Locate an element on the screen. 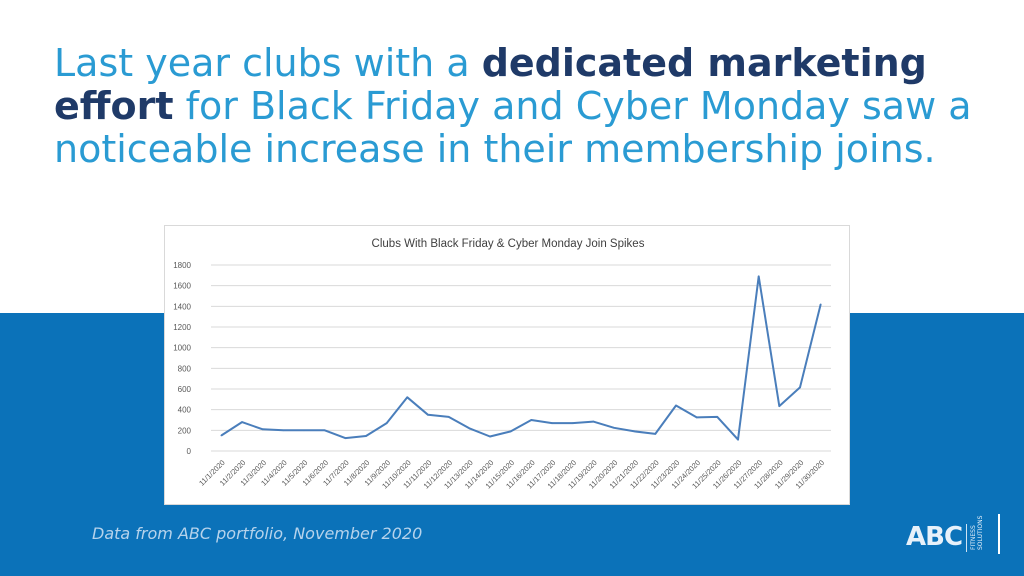  headline-part-1: Last year clubs with a is located at coordinates (268, 63).